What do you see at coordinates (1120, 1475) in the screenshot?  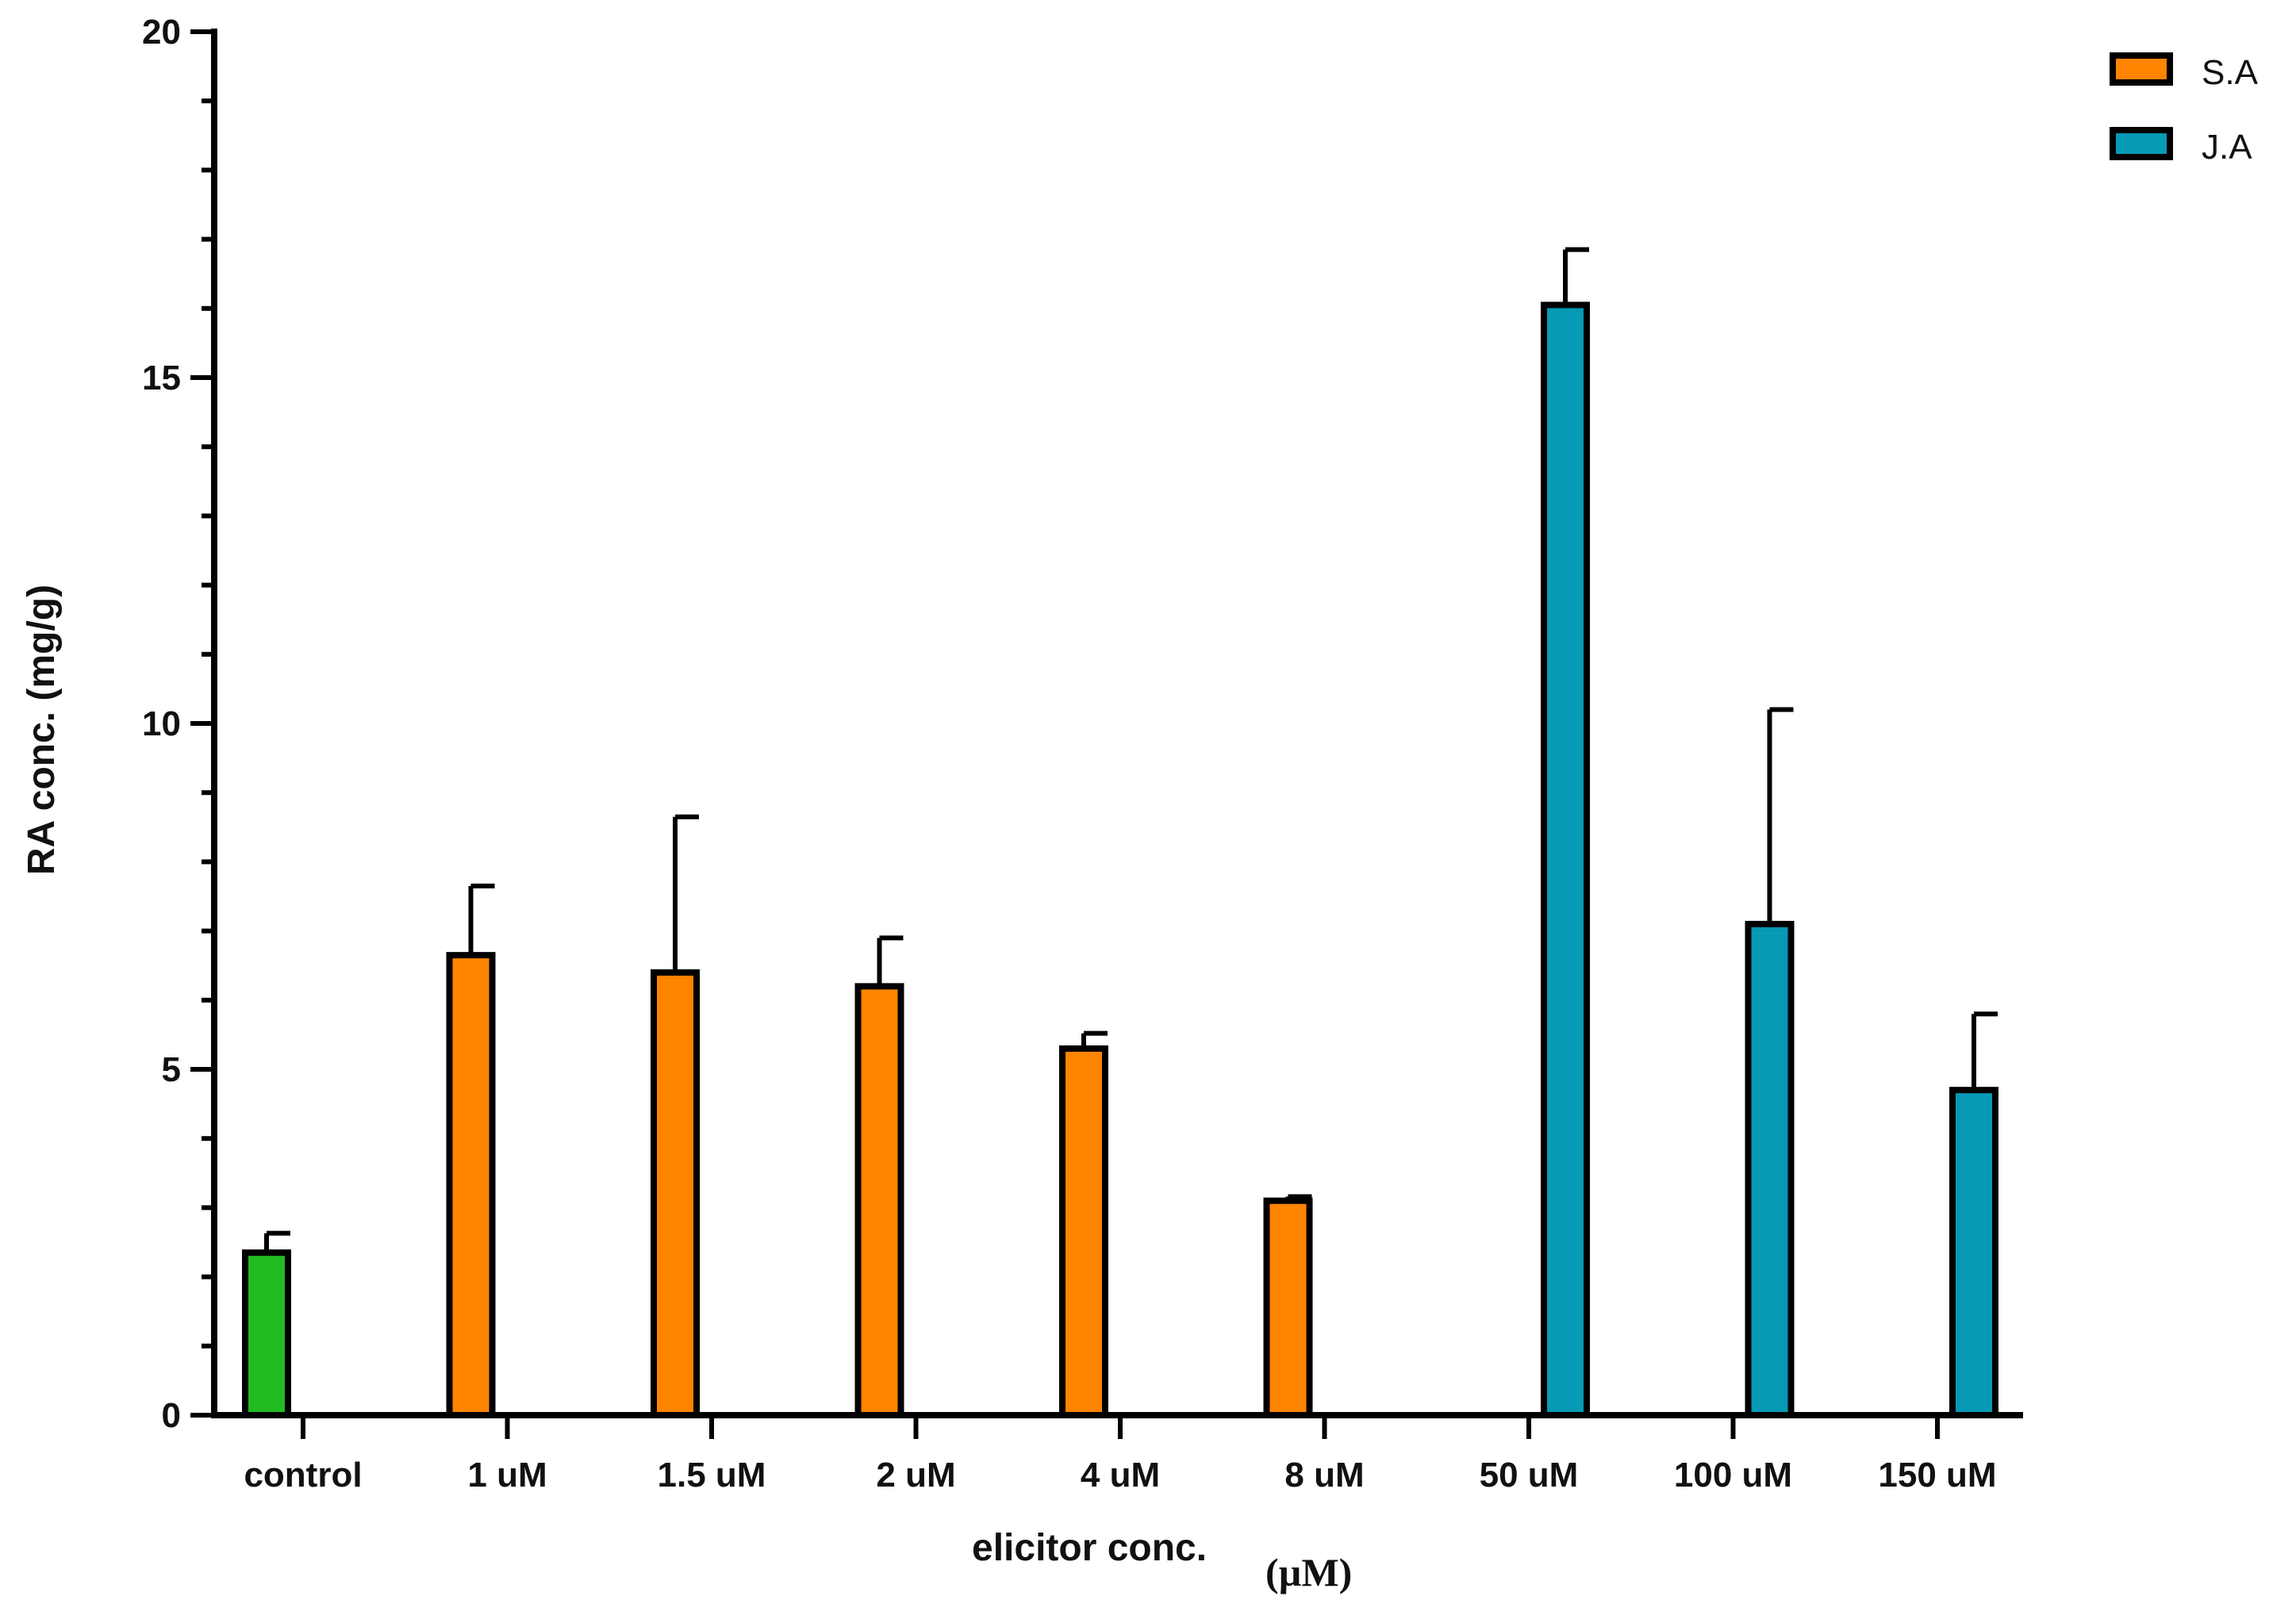 I see `x-tick-label: 4 uM` at bounding box center [1120, 1475].